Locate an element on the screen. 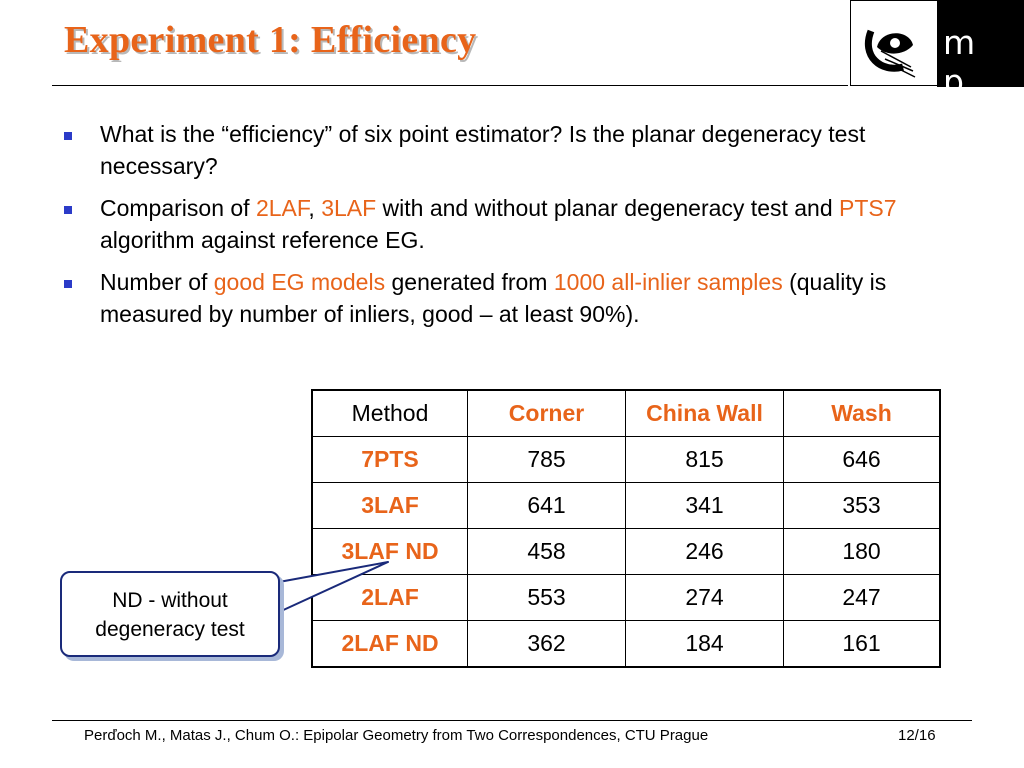  callout-box: ND - without degeneracy test is located at coordinates (170, 614).